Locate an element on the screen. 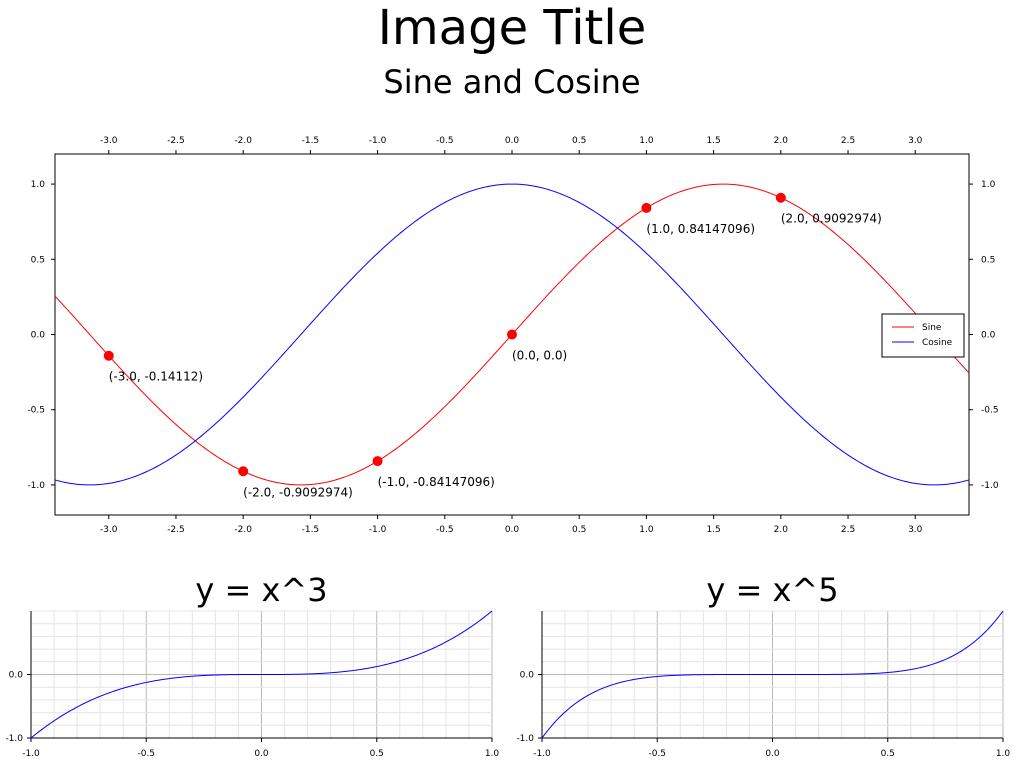  x-tick-label-top: 3.0 is located at coordinates (915, 141).